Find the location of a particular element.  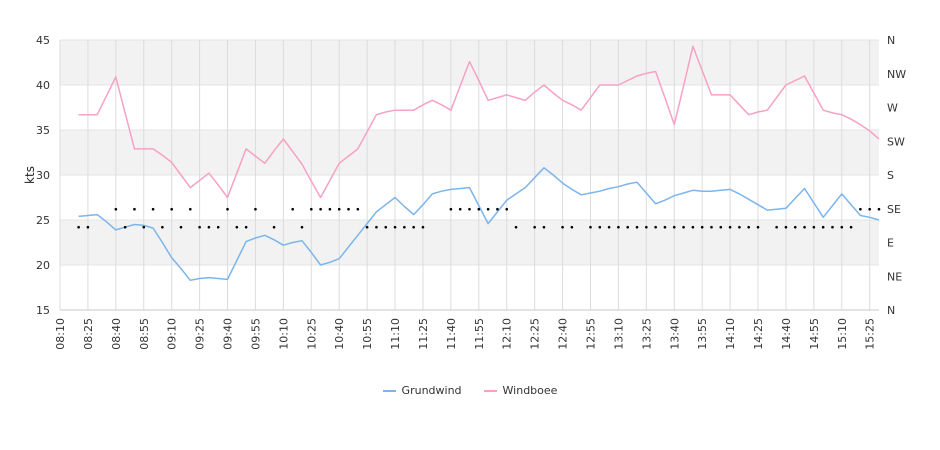

x-tick-label: 11:25 is located at coordinates (423, 334).